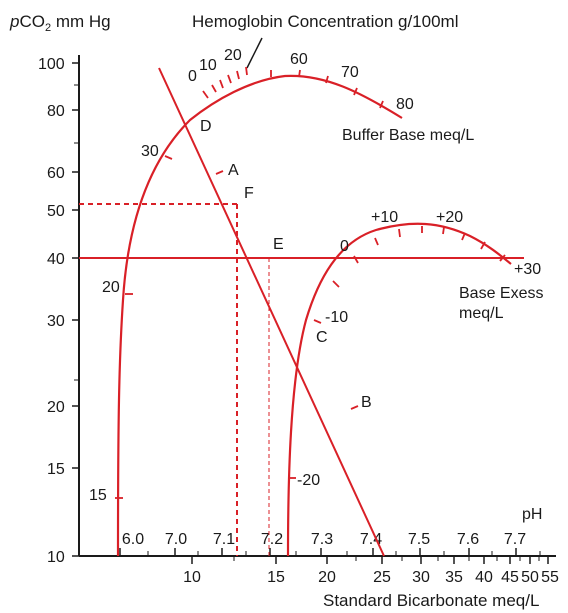 The width and height of the screenshot is (568, 613). Describe the element at coordinates (366, 402) in the screenshot. I see `point-label-b: B` at that location.